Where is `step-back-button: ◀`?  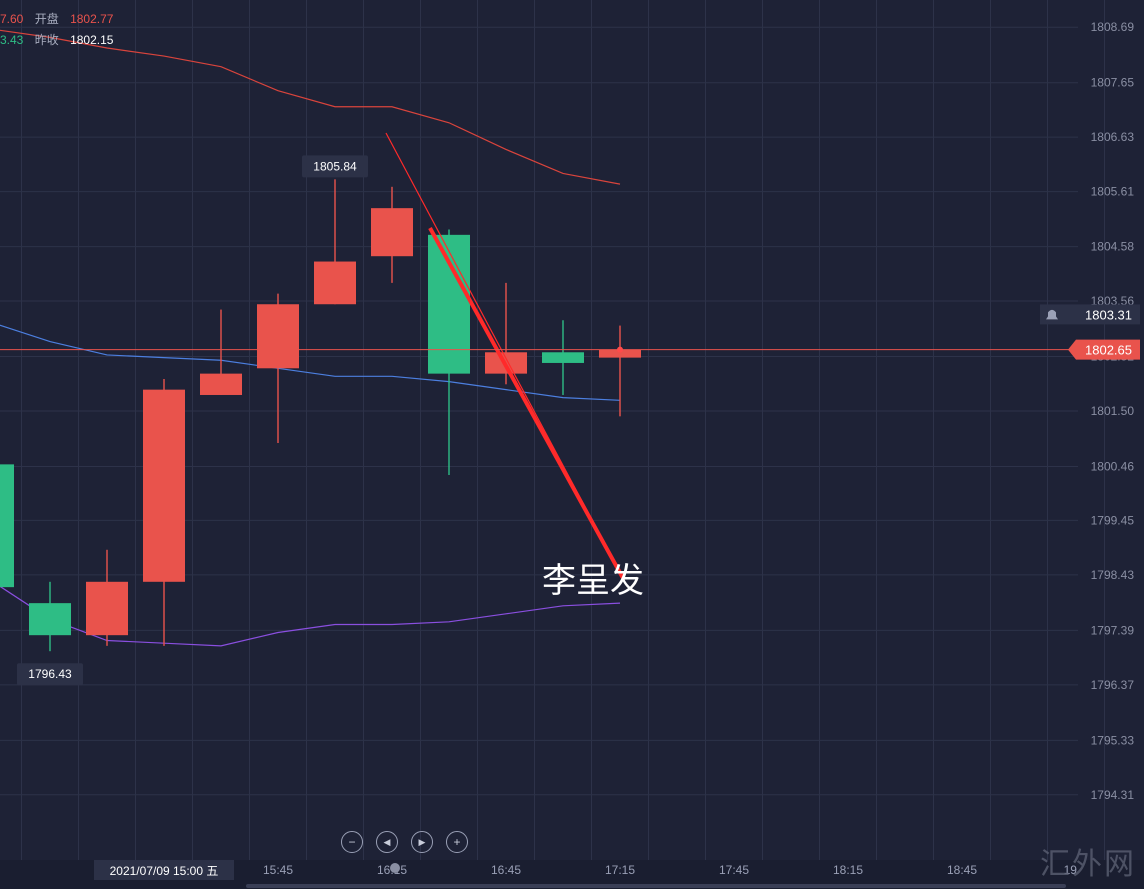
step-back-button: ◀ is located at coordinates (387, 842).